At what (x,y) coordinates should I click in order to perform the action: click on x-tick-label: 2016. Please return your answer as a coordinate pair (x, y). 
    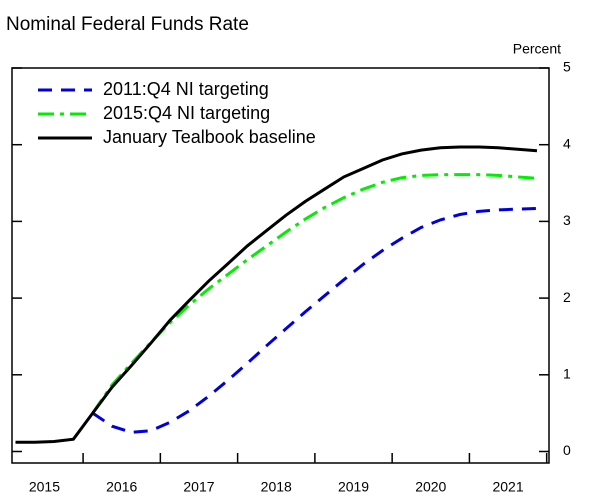
    Looking at the image, I should click on (121, 487).